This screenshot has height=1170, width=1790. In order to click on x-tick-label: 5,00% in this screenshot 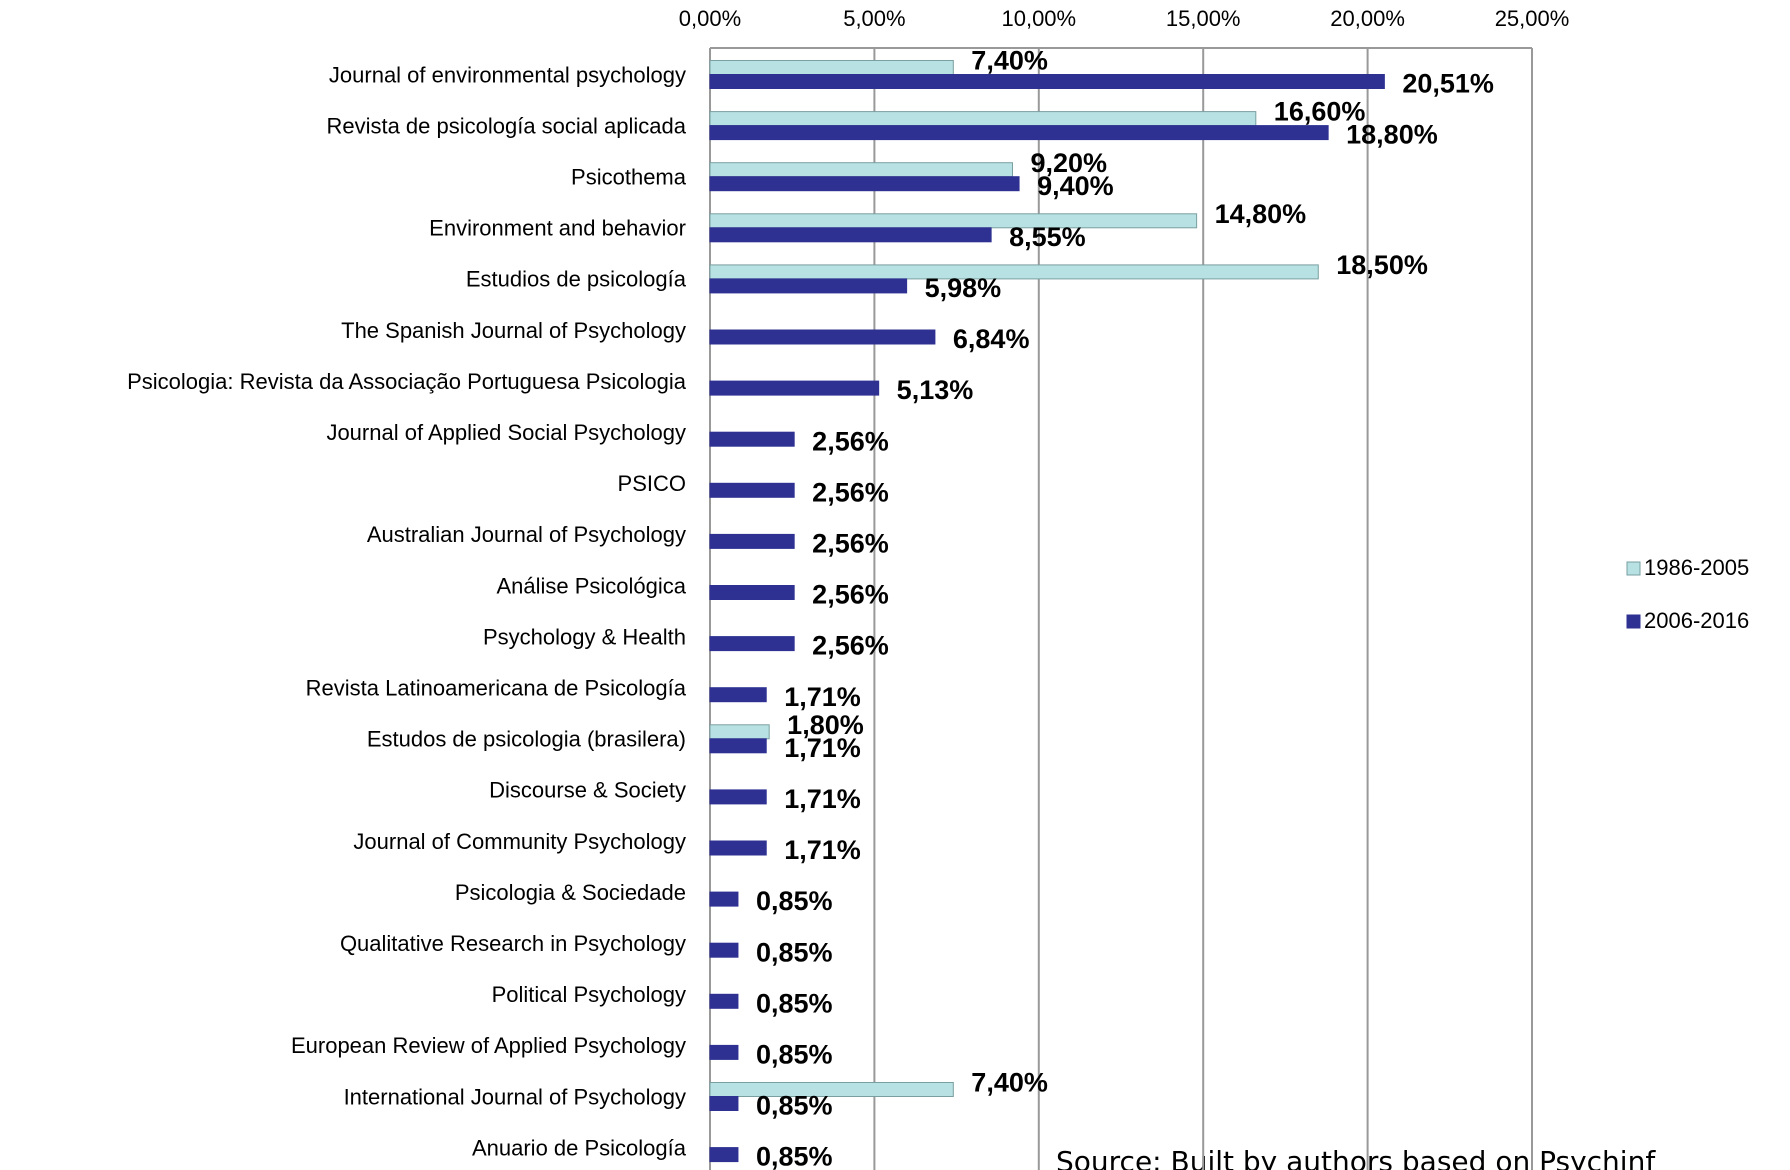, I will do `click(874, 18)`.